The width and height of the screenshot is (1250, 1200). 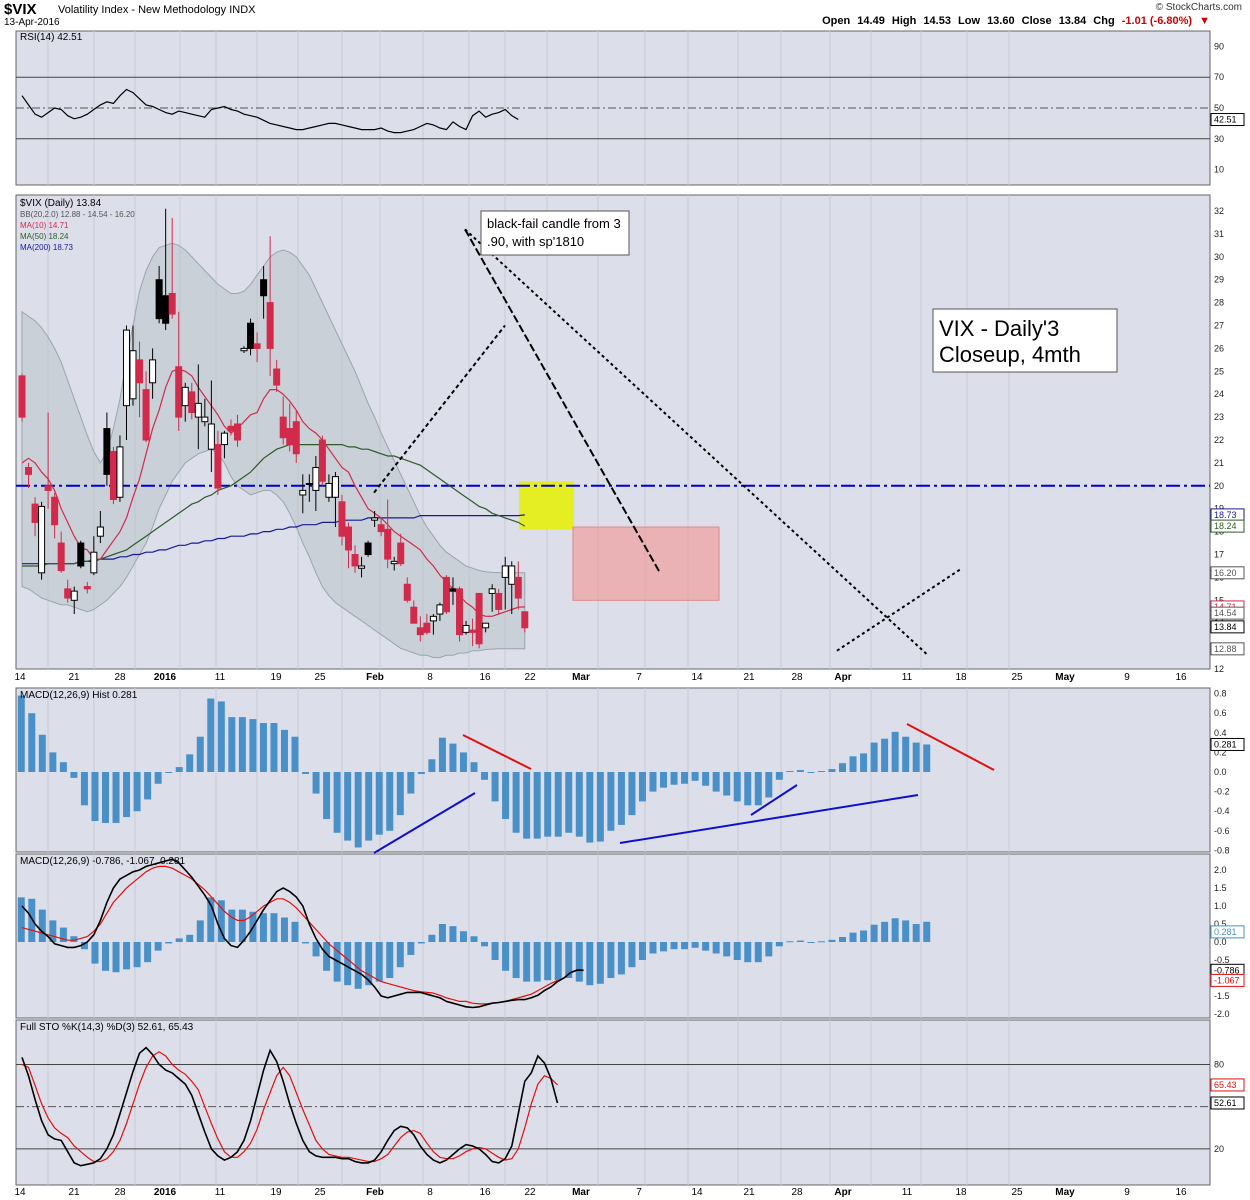 What do you see at coordinates (530, 677) in the screenshot?
I see `x-axis-label: 22` at bounding box center [530, 677].